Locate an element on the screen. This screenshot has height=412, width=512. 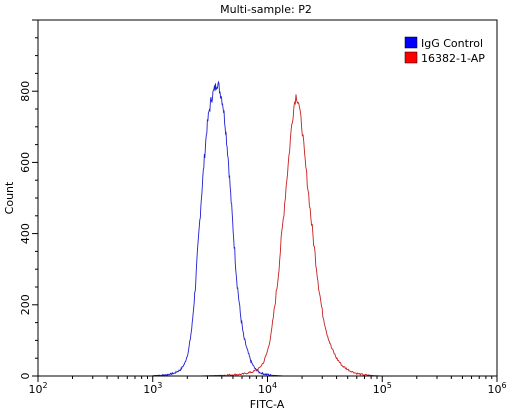
y-axis: 0 200 400 600 800 is located at coordinates (28, 199).